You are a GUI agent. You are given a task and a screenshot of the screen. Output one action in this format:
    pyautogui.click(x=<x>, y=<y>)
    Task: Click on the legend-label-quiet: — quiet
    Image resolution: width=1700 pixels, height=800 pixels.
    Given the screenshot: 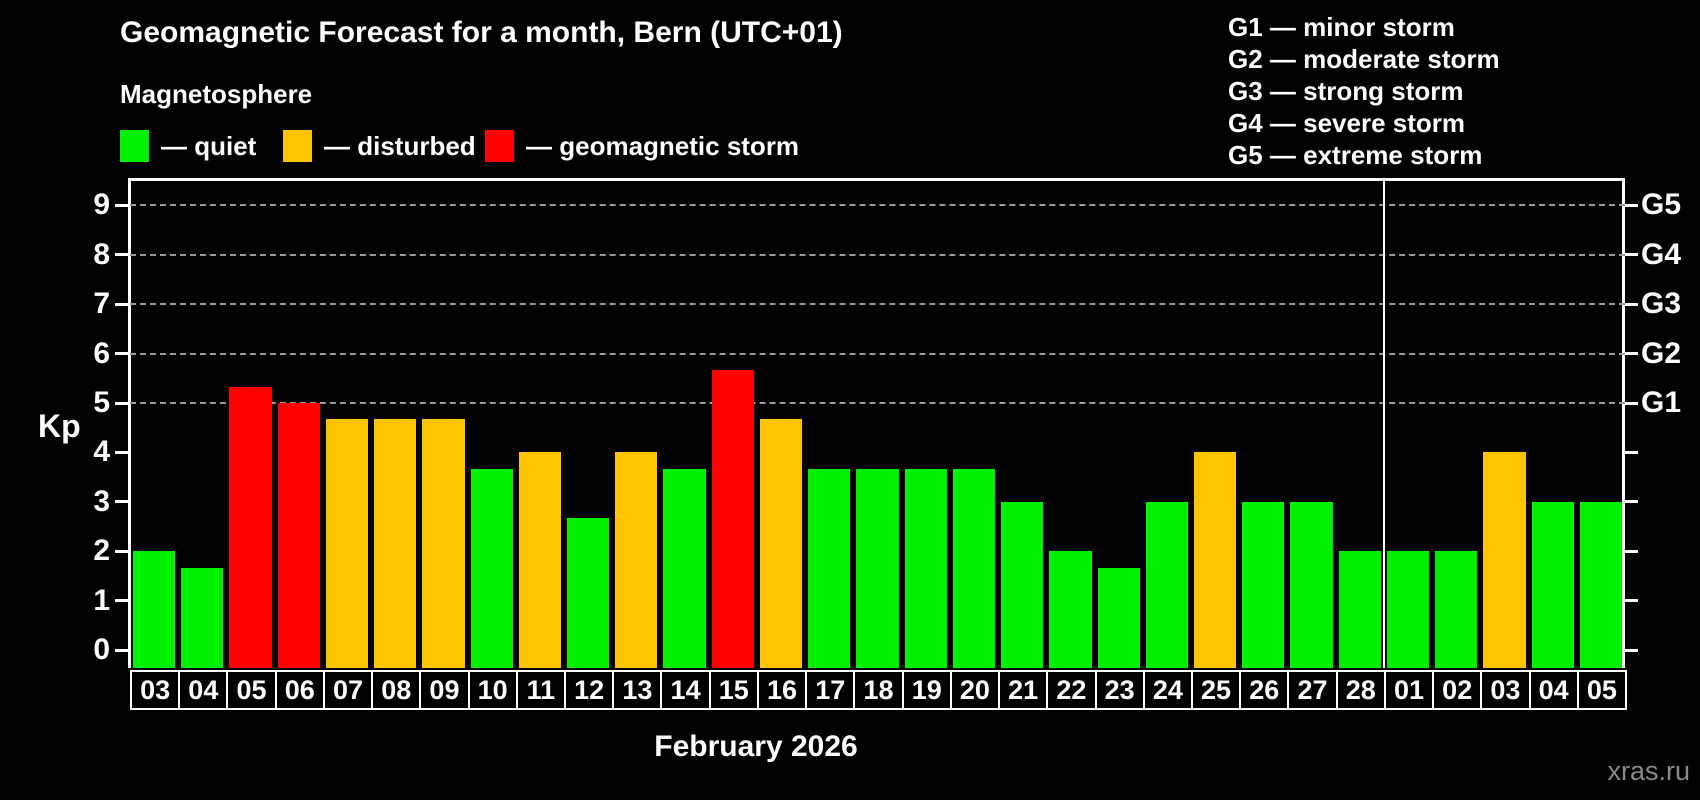 What is the action you would take?
    pyautogui.click(x=209, y=145)
    